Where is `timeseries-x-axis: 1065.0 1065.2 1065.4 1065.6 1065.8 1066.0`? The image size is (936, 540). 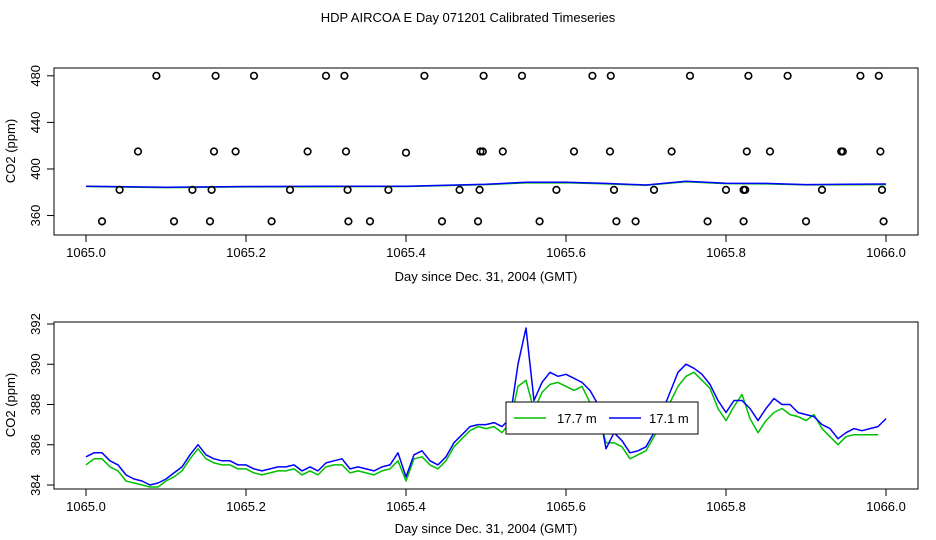
timeseries-x-axis: 1065.0 1065.2 1065.4 1065.6 1065.8 1066.0 is located at coordinates (486, 501).